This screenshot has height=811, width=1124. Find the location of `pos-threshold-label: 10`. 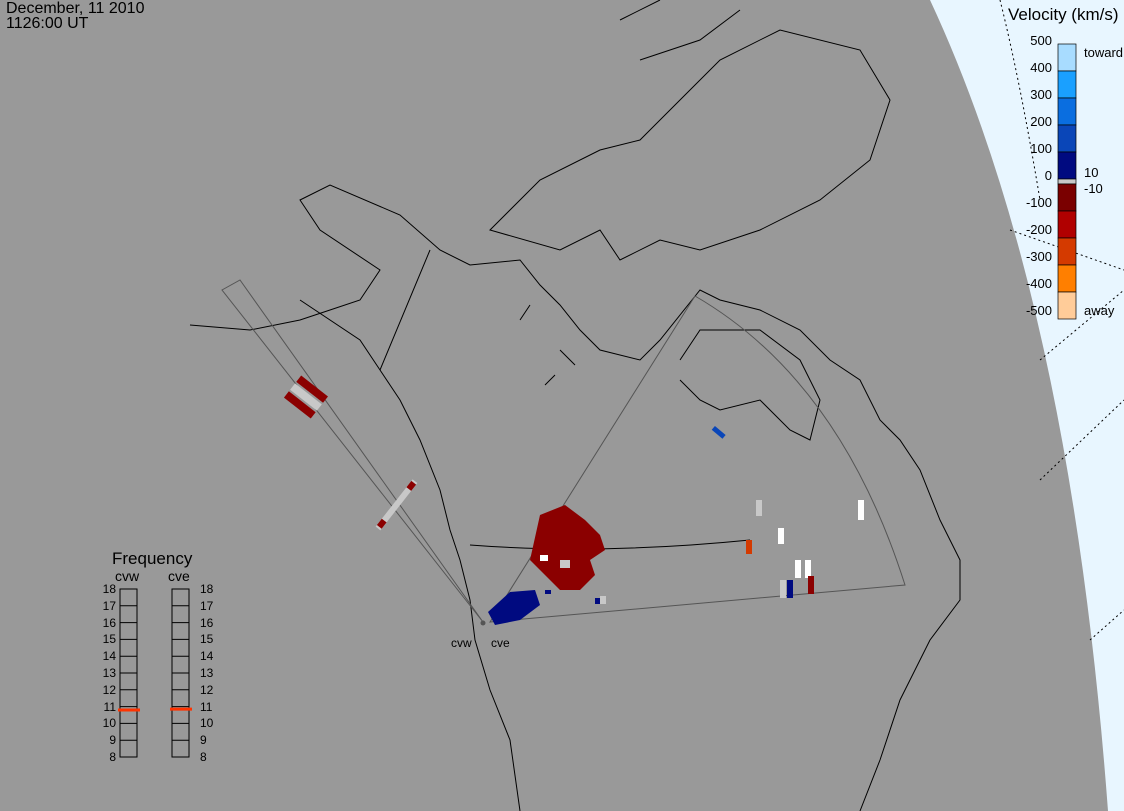

pos-threshold-label: 10 is located at coordinates (1091, 172).